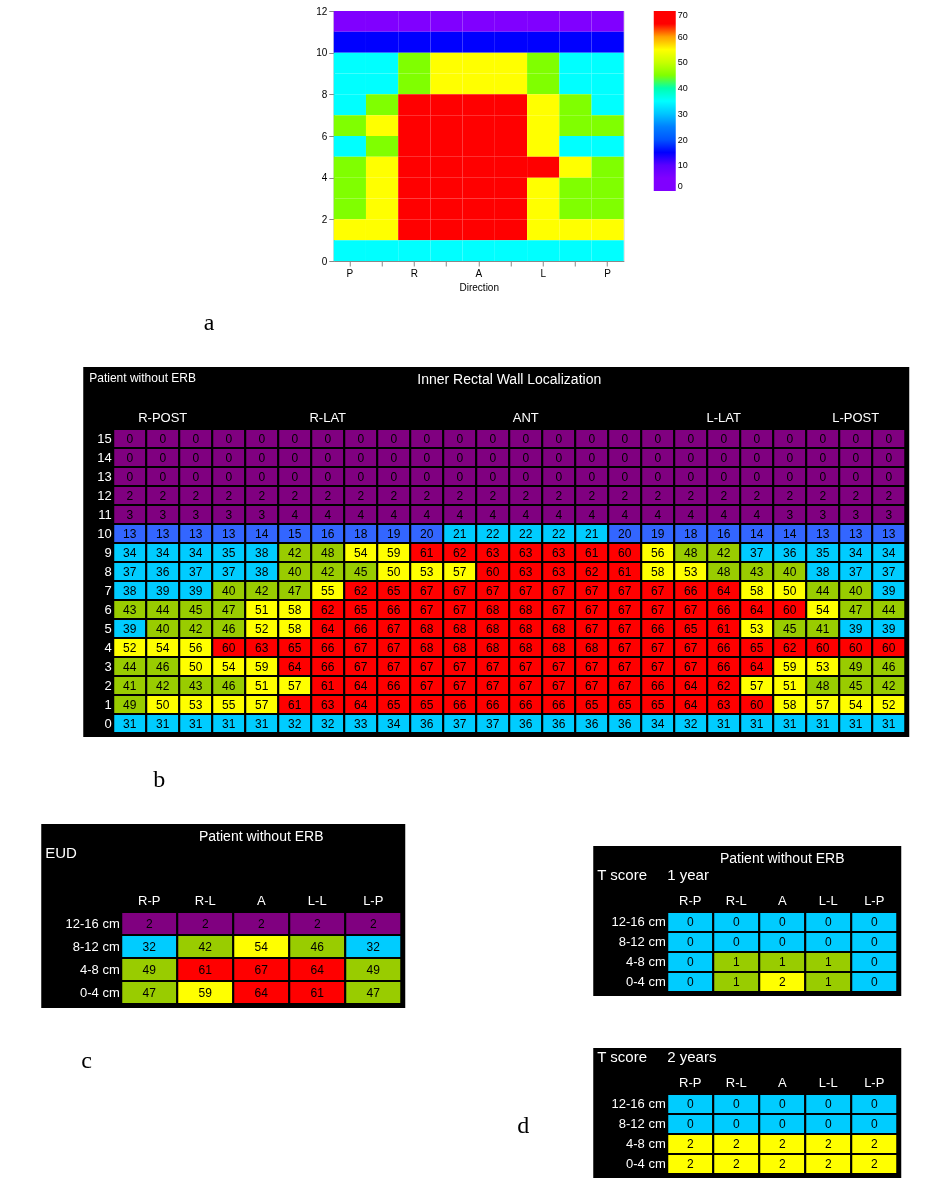  What do you see at coordinates (196, 552) in the screenshot?
I see `data-label: 34` at bounding box center [196, 552].